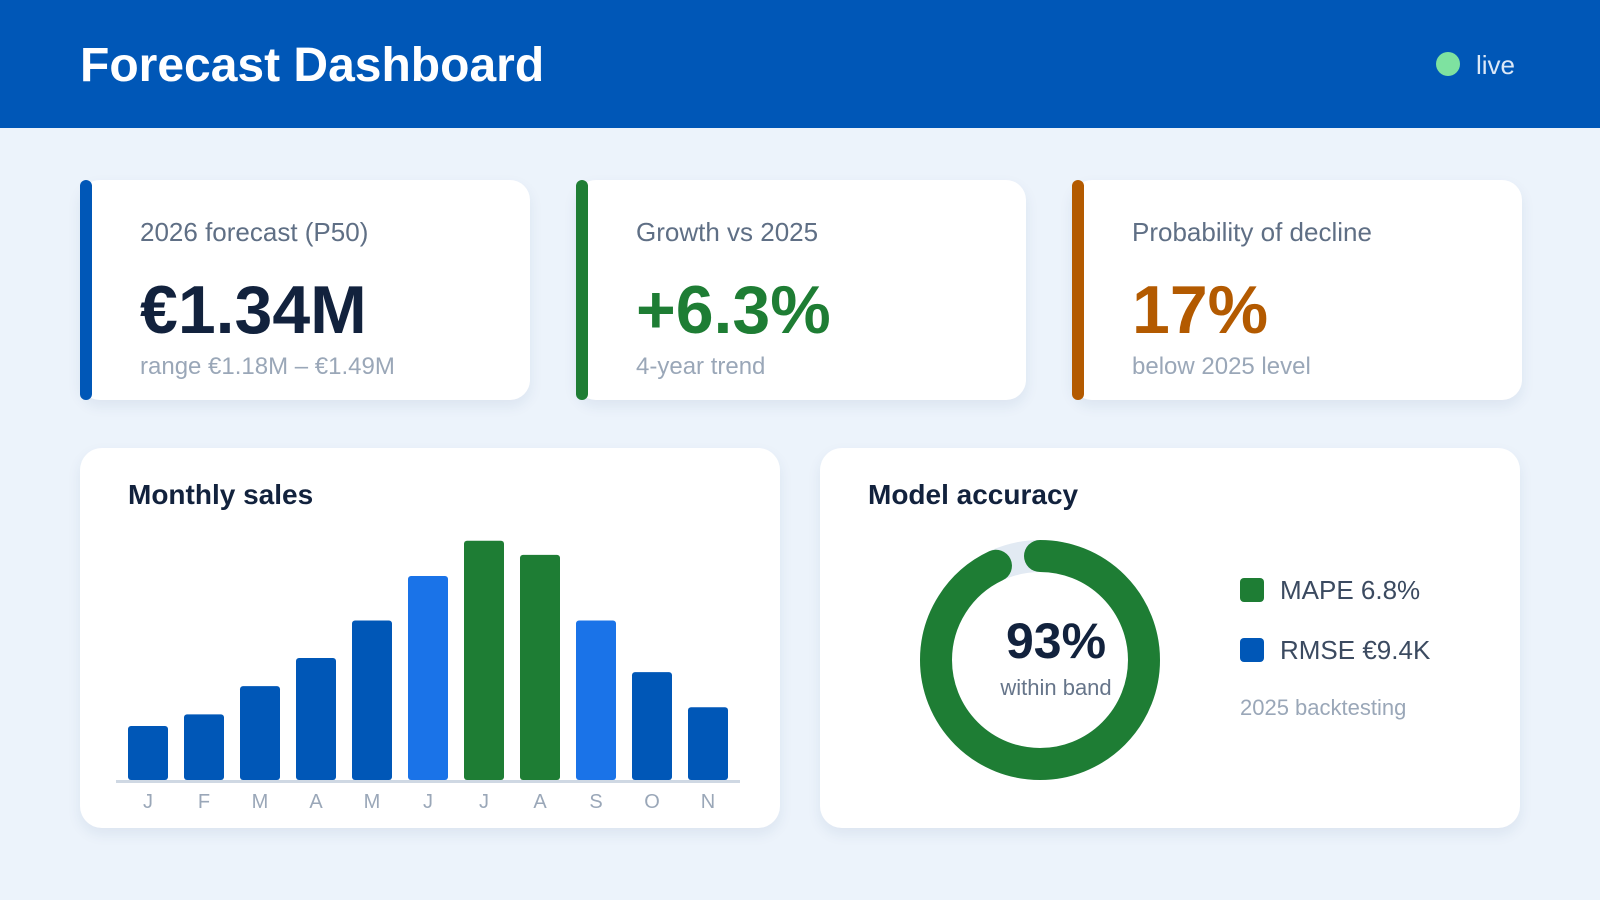  I want to click on accuracy-donut-chart, so click(1040, 660).